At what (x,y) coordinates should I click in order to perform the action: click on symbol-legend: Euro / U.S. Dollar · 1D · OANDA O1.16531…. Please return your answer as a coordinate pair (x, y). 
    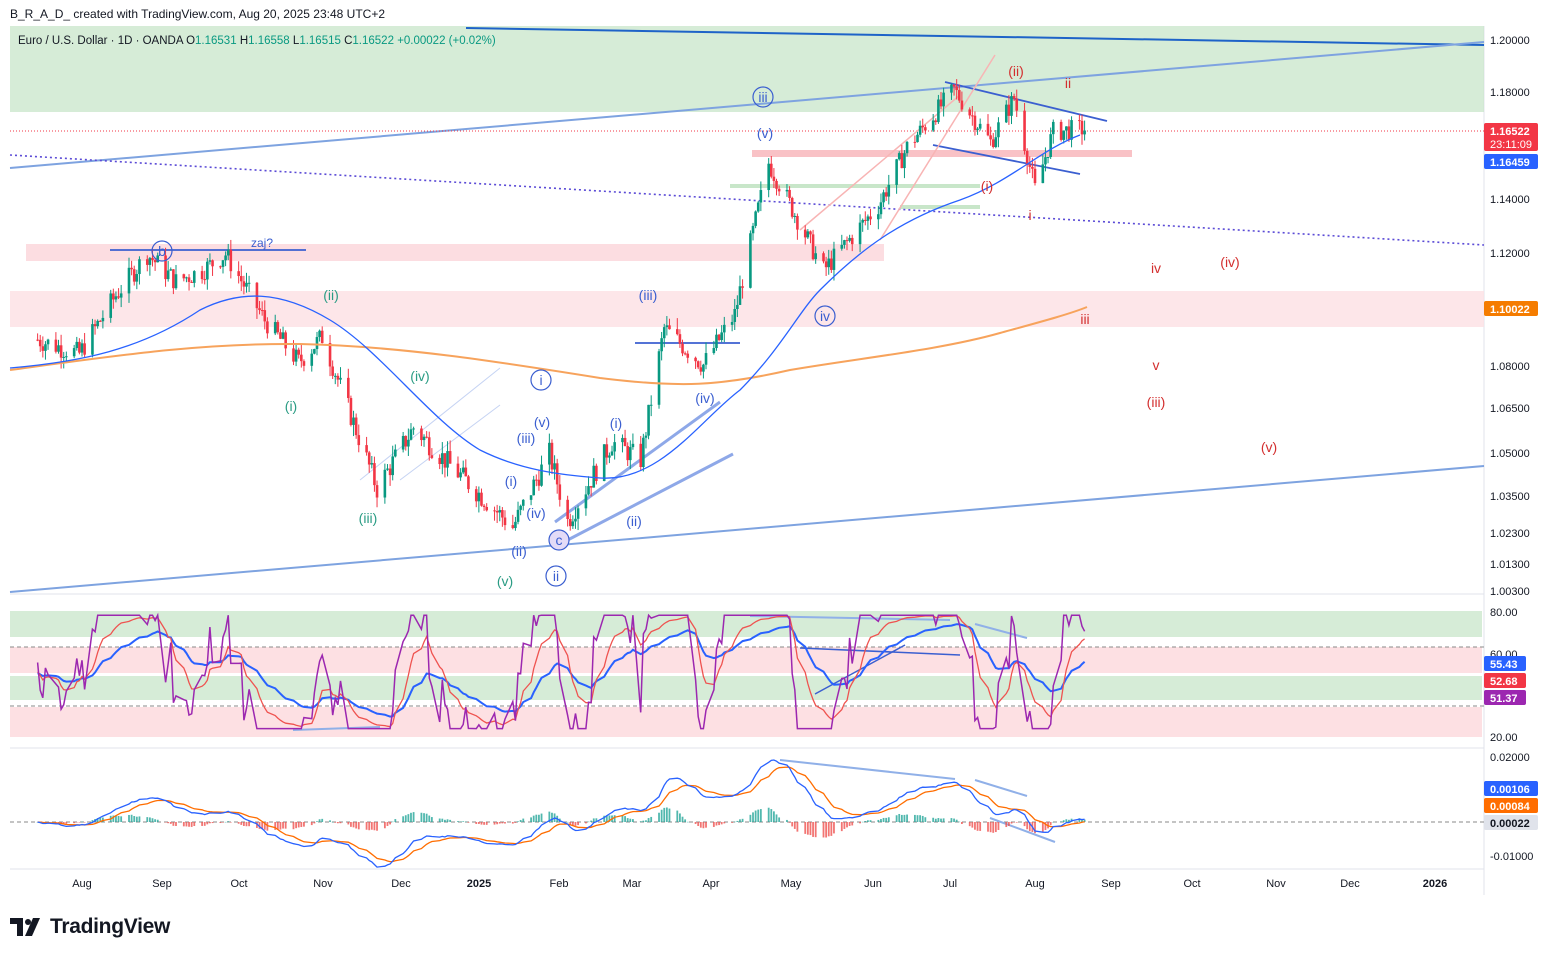
    Looking at the image, I should click on (257, 41).